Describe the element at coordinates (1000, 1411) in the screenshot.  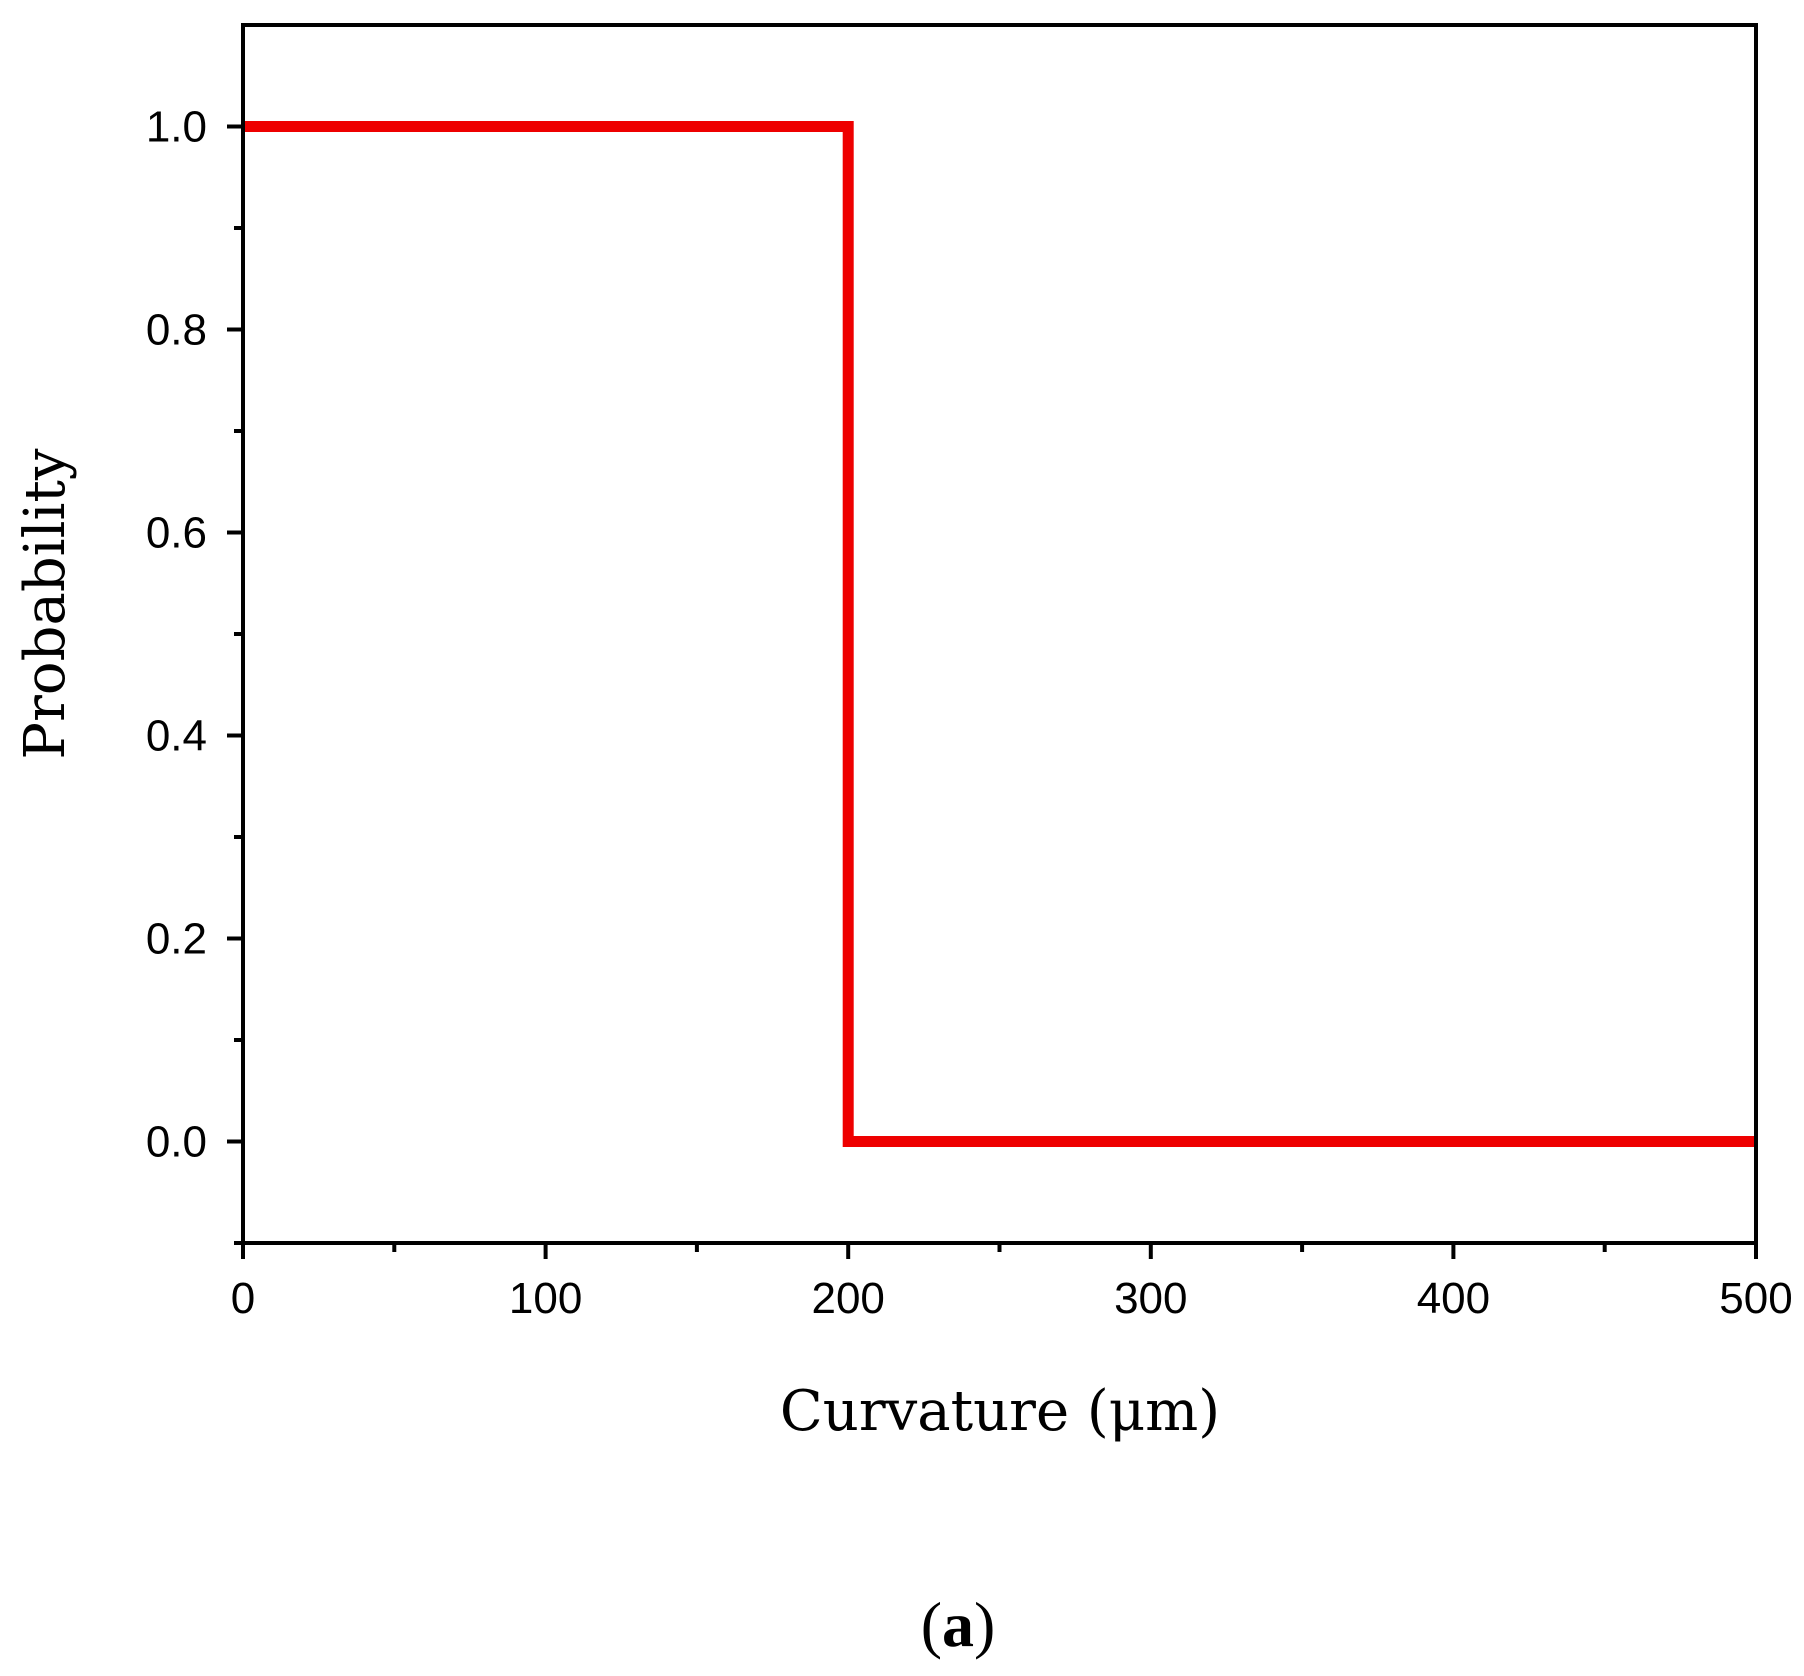
I see `x-axis-title: Curvature (μm)` at that location.